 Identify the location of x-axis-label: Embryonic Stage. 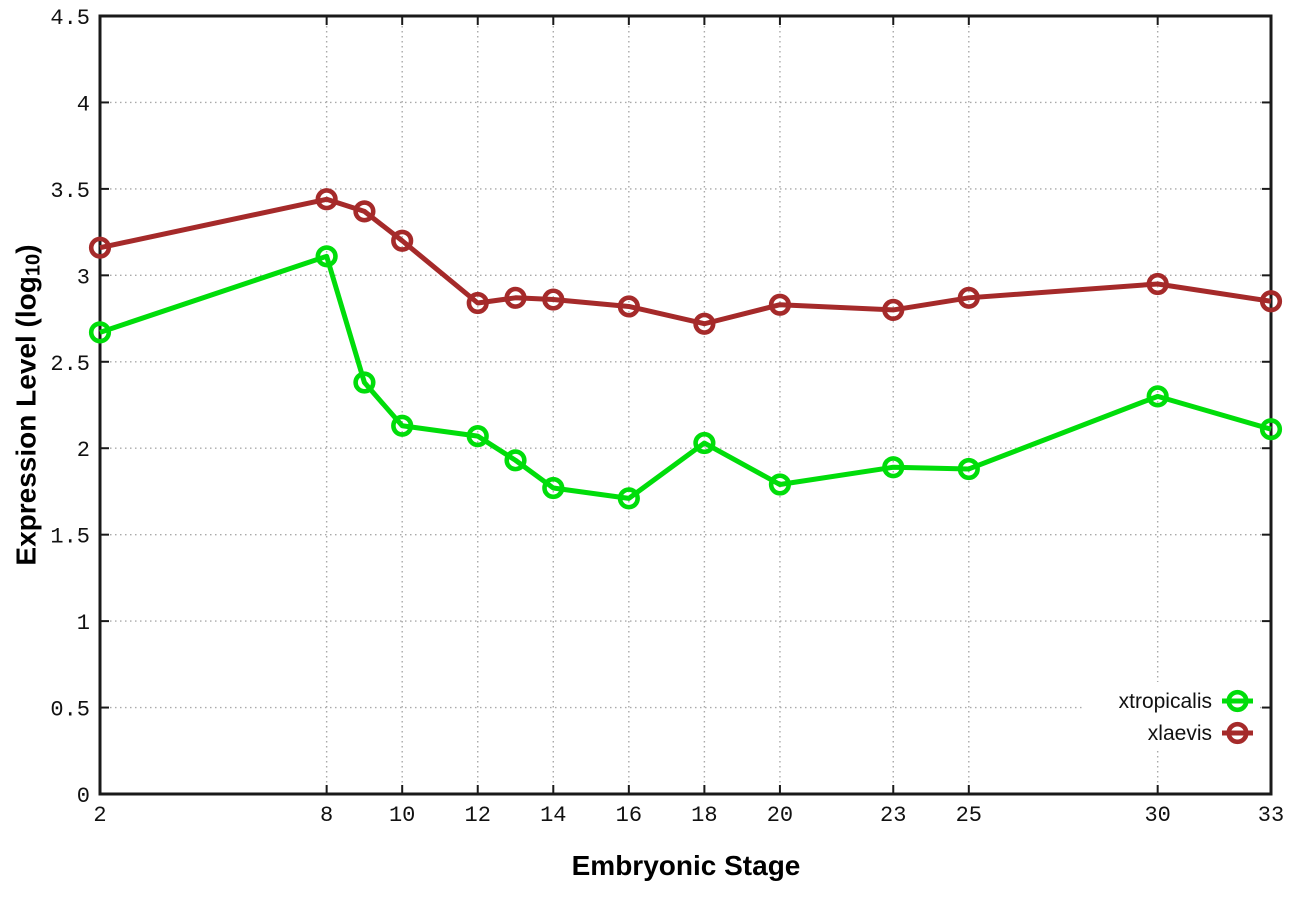
(686, 865).